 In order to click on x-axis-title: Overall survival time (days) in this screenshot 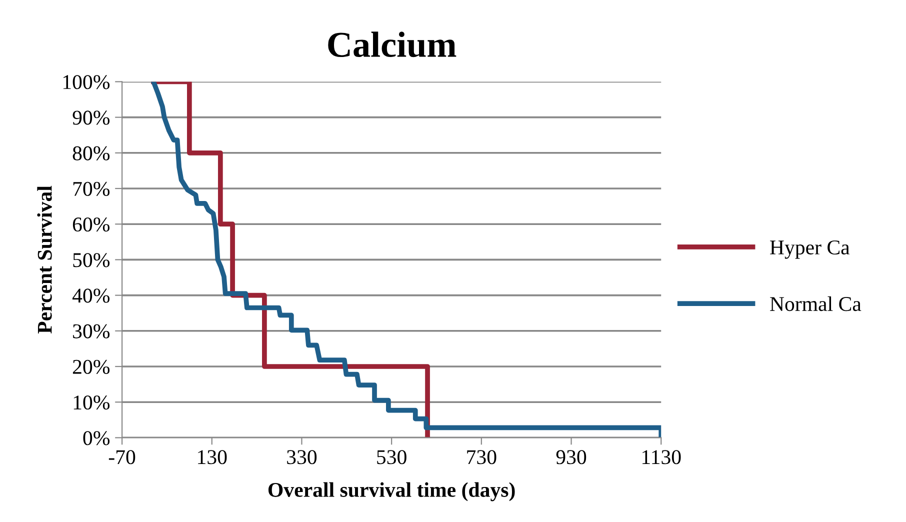, I will do `click(391, 492)`.